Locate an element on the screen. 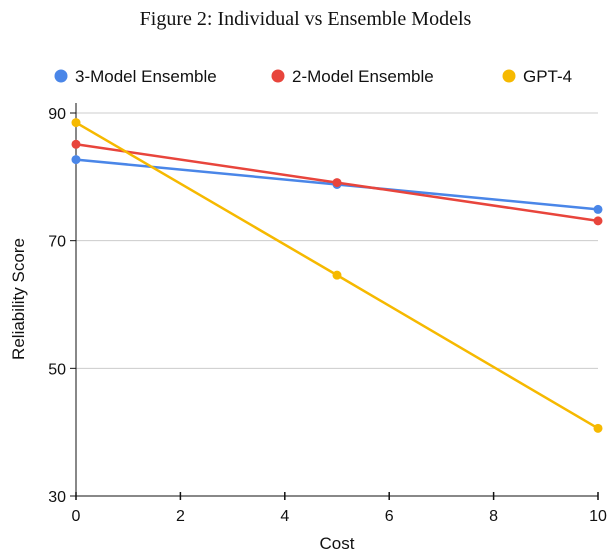  y-tick-label: 90 is located at coordinates (57, 114).